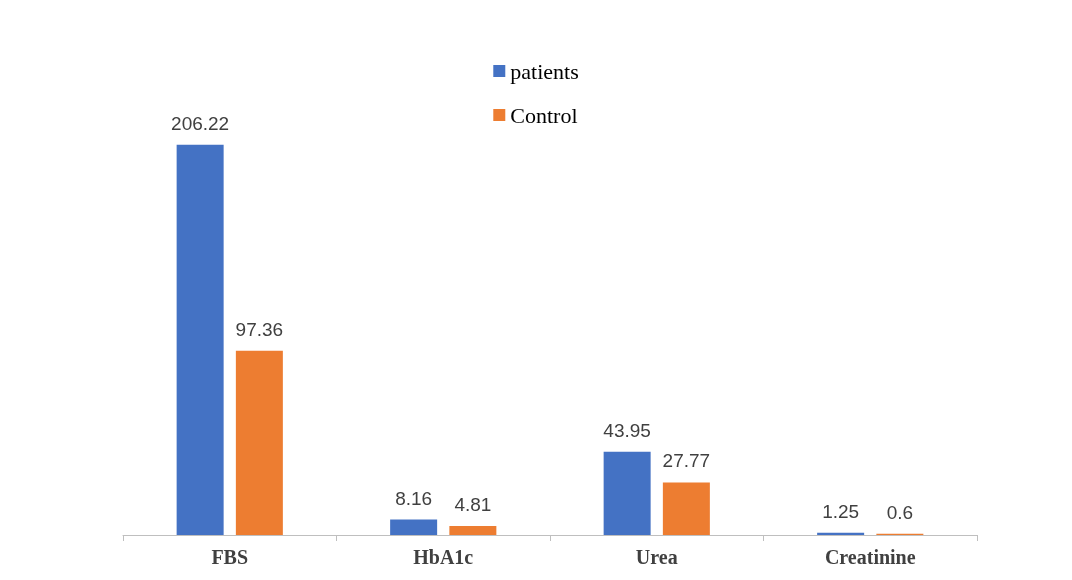 The height and width of the screenshot is (580, 1072). I want to click on data-label: 27.77, so click(686, 461).